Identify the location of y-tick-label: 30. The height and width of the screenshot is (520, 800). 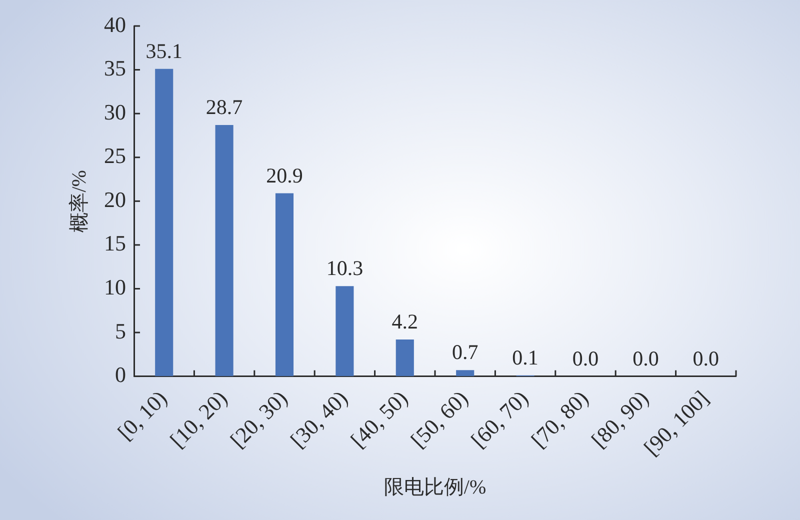
(115, 111).